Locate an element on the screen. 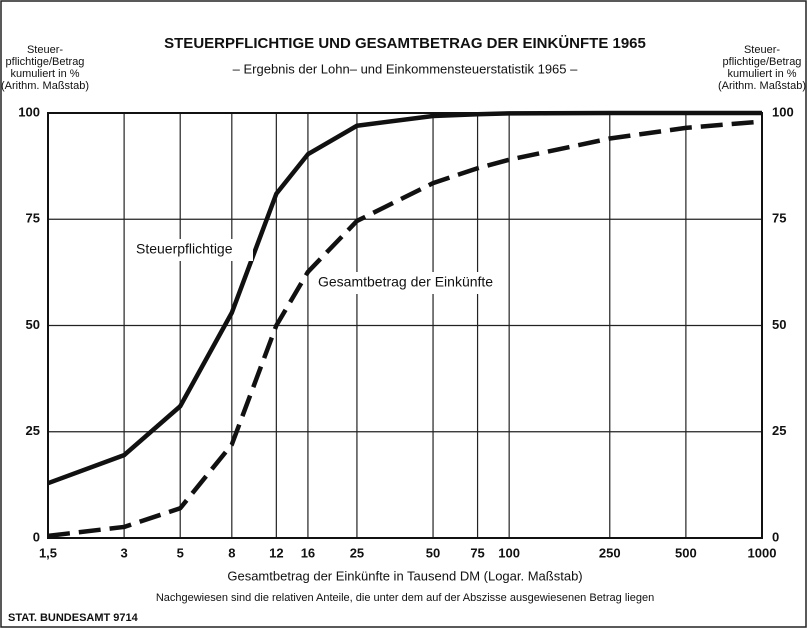 The width and height of the screenshot is (807, 628). y-tick-label: 50 is located at coordinates (33, 324).